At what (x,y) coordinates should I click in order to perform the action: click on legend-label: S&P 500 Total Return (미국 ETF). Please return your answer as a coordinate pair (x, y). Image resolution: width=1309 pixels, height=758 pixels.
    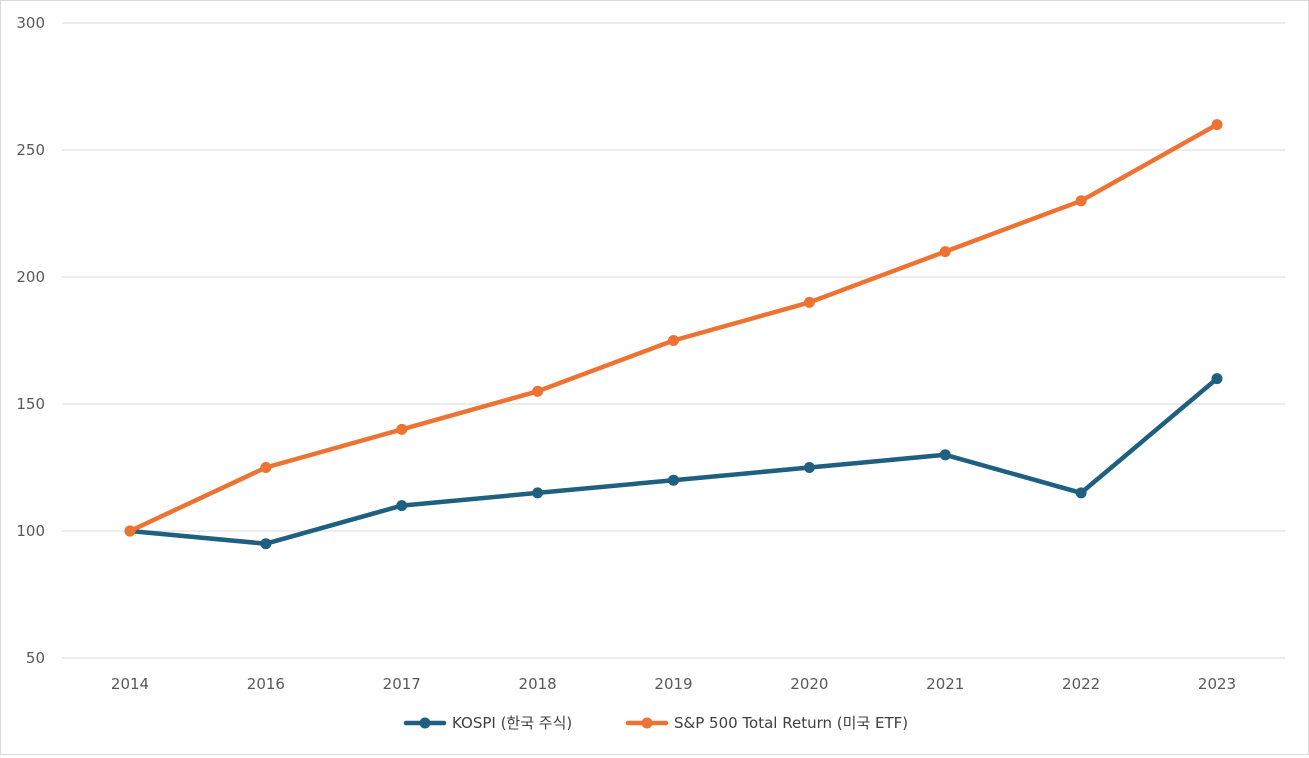
    Looking at the image, I should click on (791, 723).